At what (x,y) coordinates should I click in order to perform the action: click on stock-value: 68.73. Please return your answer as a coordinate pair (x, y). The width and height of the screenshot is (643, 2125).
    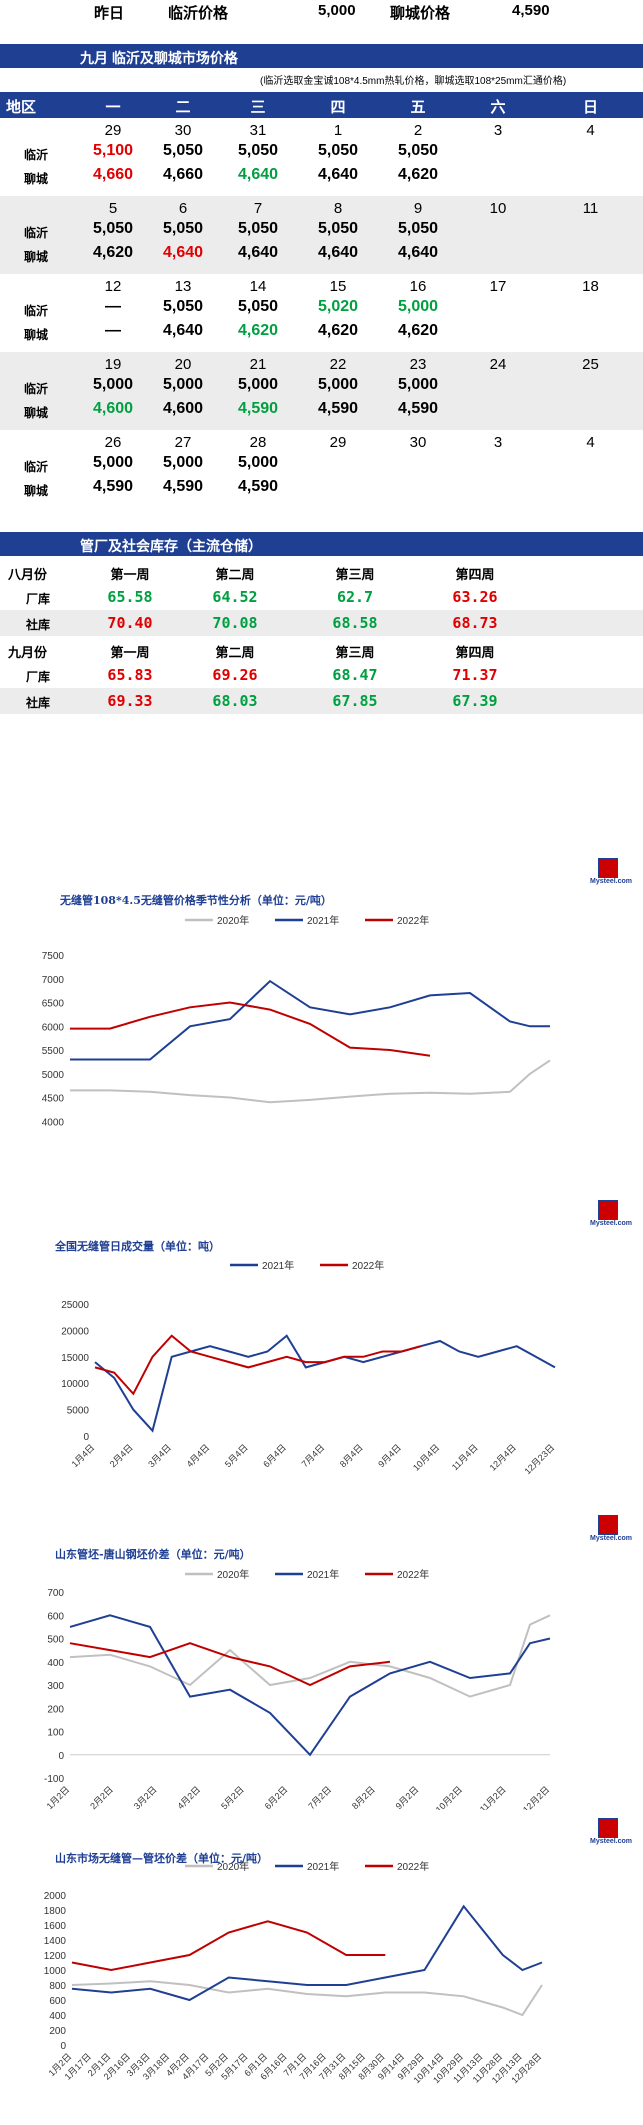
    Looking at the image, I should click on (475, 623).